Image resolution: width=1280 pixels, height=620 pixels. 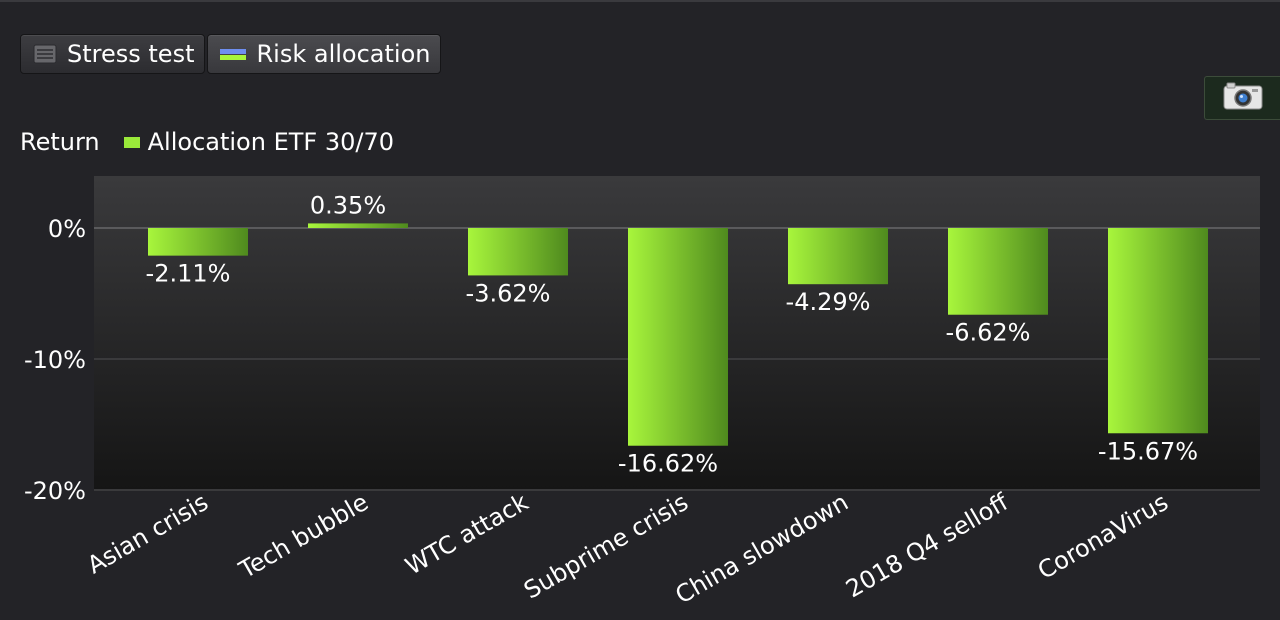 What do you see at coordinates (762, 548) in the screenshot?
I see `x-tick-label: China slowdown` at bounding box center [762, 548].